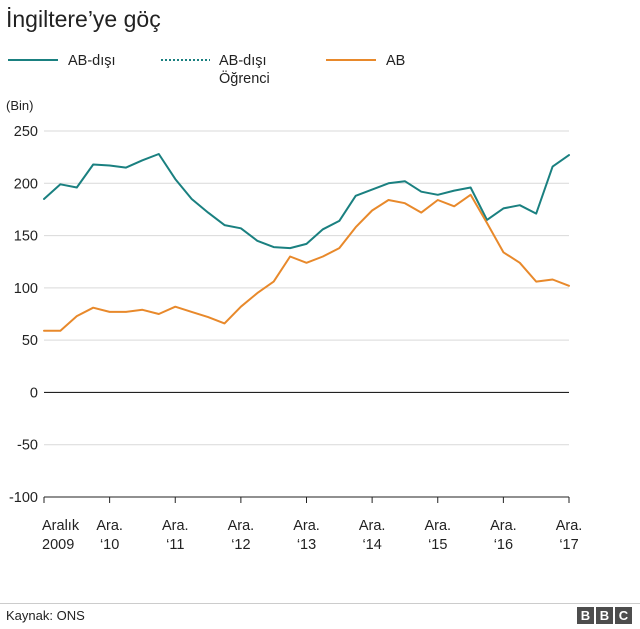 This screenshot has height=629, width=640. Describe the element at coordinates (26, 184) in the screenshot. I see `y-tick-label: 200` at that location.